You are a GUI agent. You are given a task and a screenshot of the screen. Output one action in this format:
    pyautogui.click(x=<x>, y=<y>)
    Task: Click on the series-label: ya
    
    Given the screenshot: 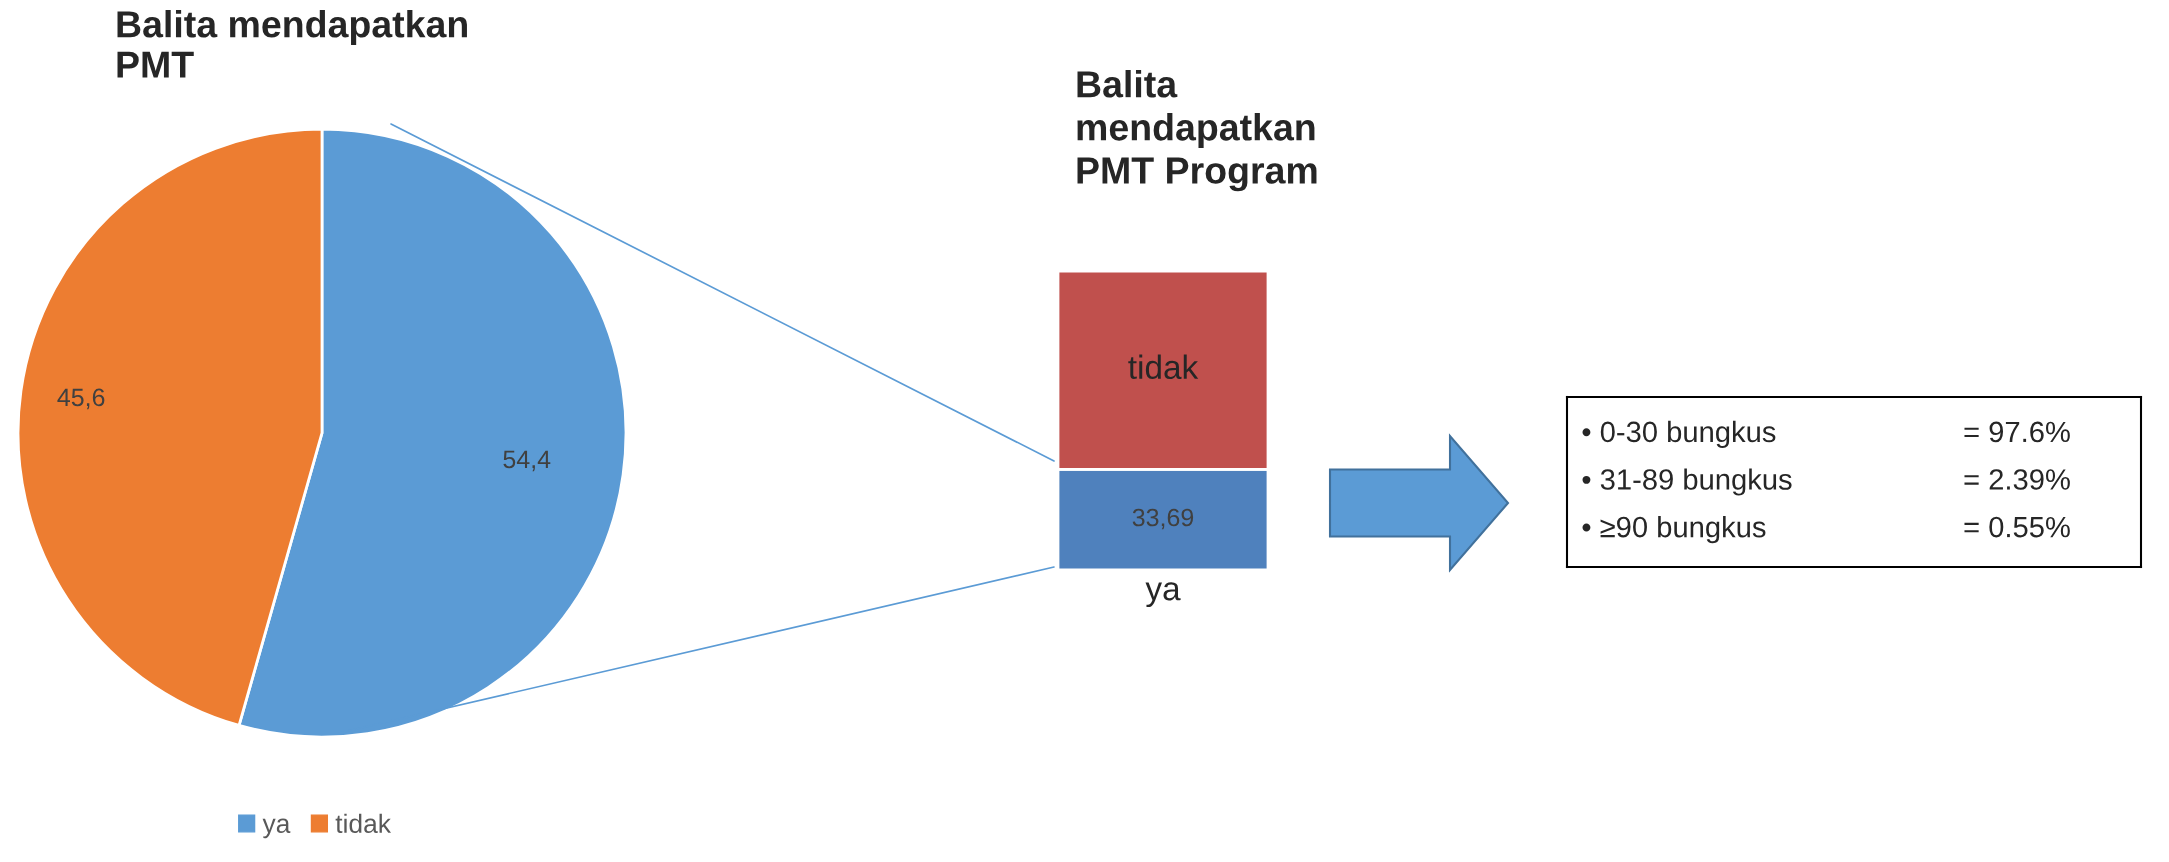 What is the action you would take?
    pyautogui.click(x=1163, y=595)
    